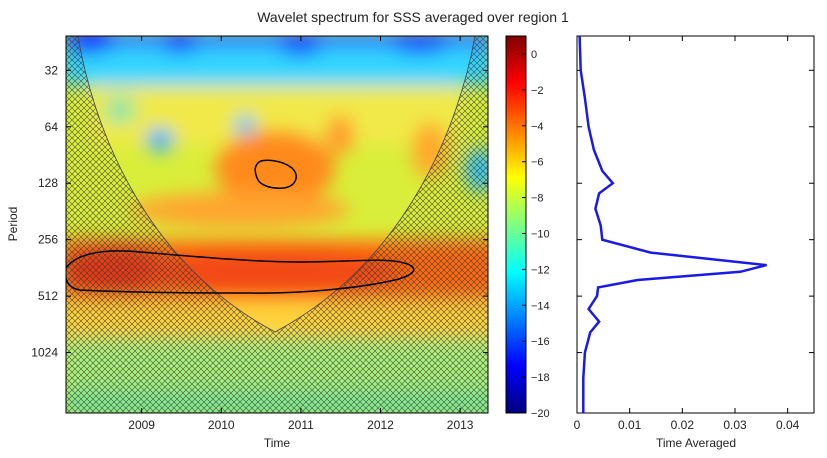 Image resolution: width=827 pixels, height=458 pixels. What do you see at coordinates (537, 127) in the screenshot?
I see `colorbar-tick-label: −4` at bounding box center [537, 127].